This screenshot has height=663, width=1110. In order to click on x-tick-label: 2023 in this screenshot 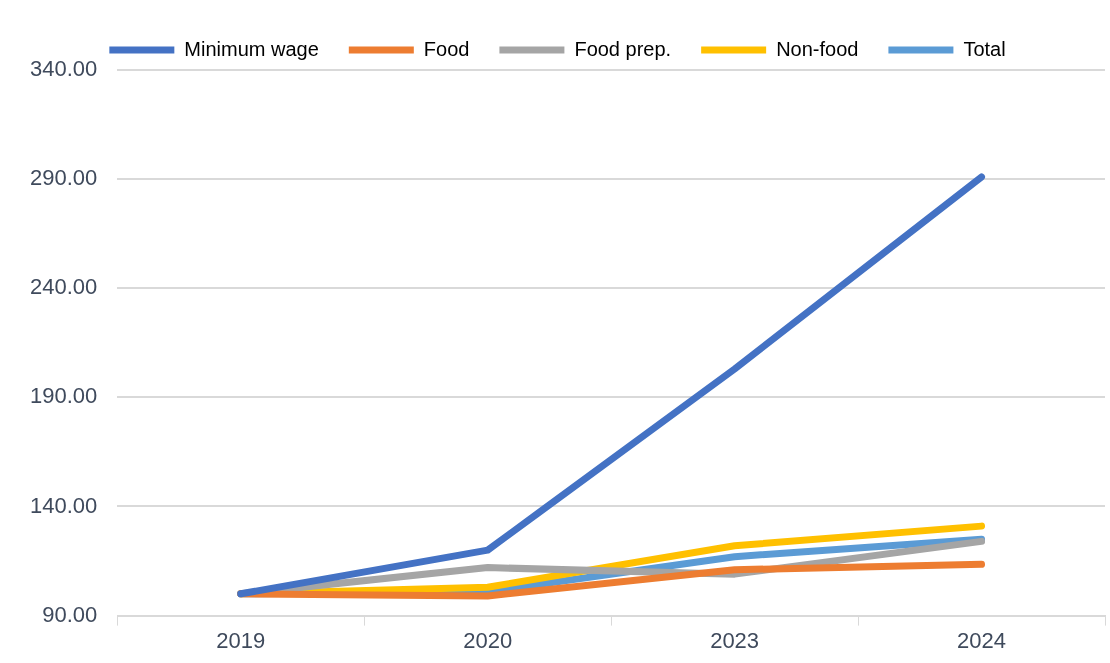, I will do `click(735, 640)`.